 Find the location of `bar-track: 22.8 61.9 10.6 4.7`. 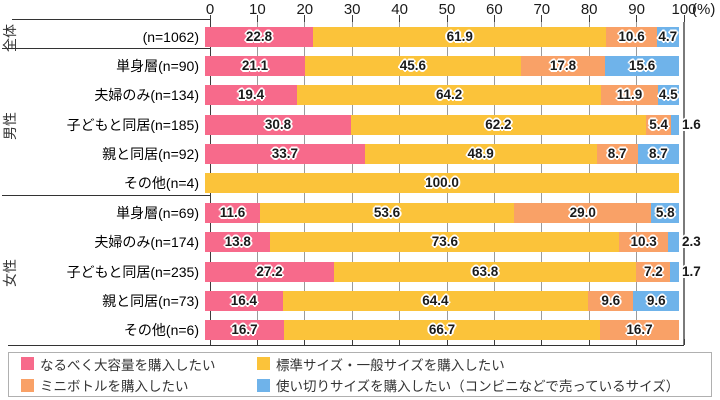

bar-track: 22.8 61.9 10.6 4.7 is located at coordinates (442, 36).